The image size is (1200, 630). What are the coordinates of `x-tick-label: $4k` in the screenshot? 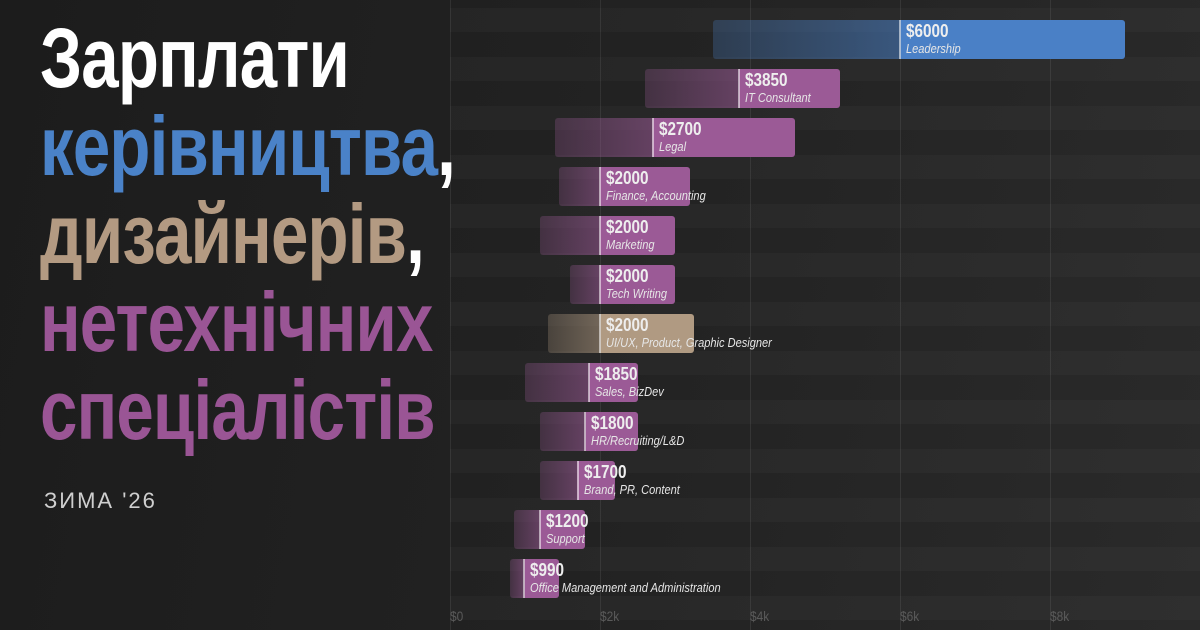 It's located at (760, 616).